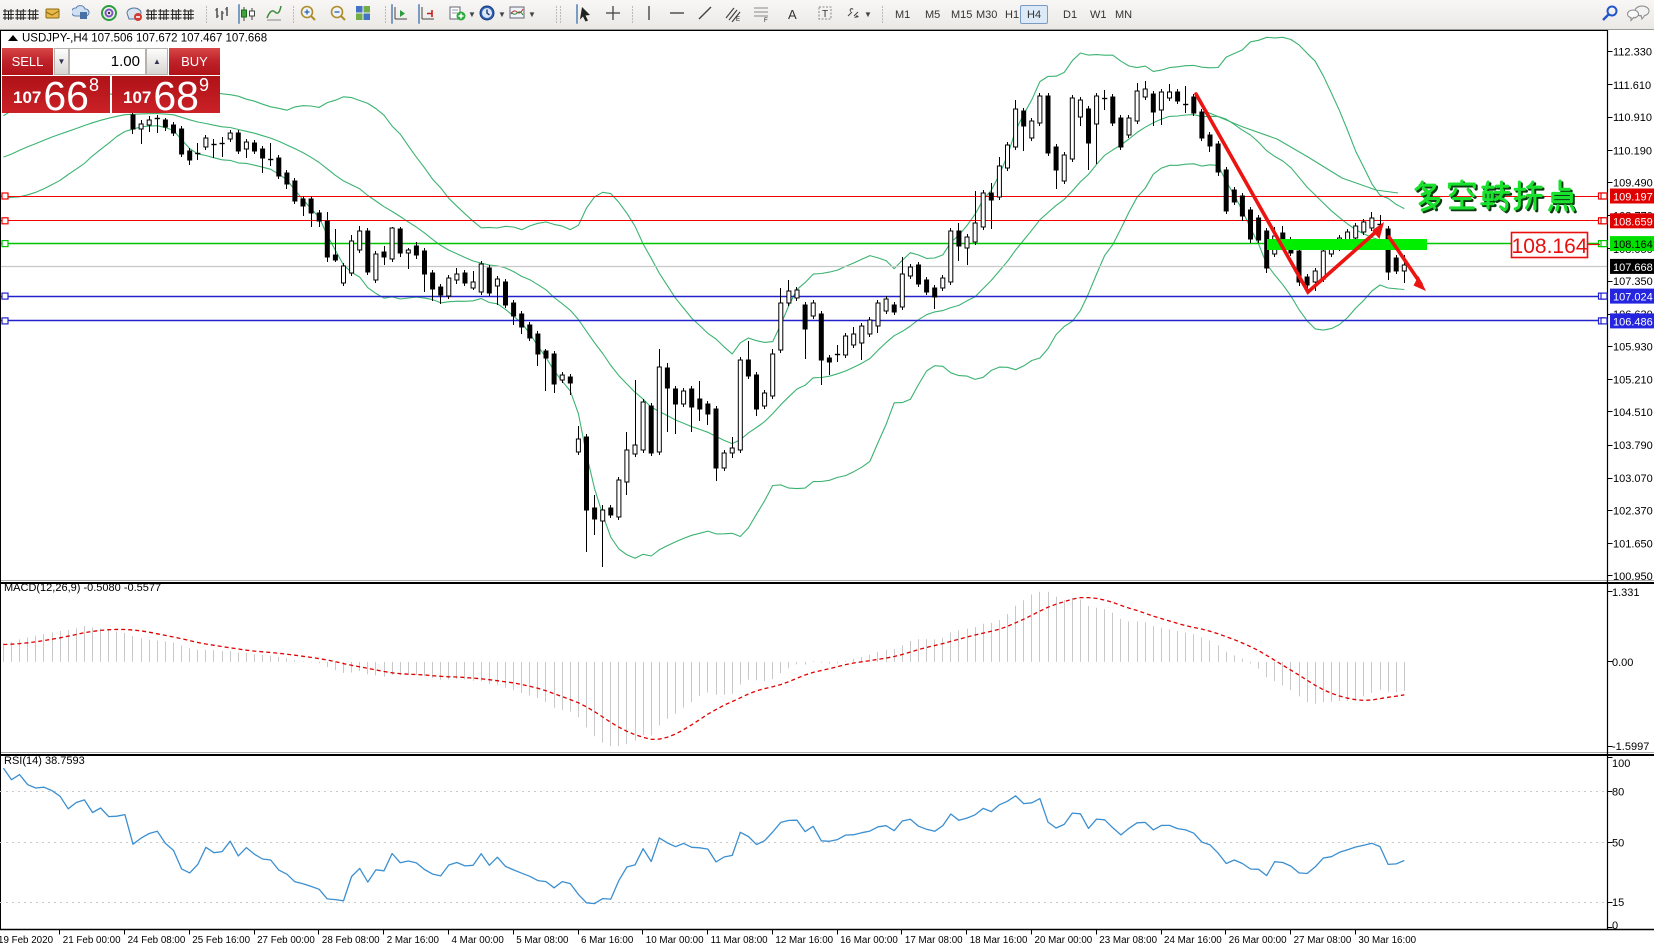 Image resolution: width=1654 pixels, height=948 pixels. Describe the element at coordinates (1633, 322) in the screenshot. I see `svg-text: 106.486` at that location.